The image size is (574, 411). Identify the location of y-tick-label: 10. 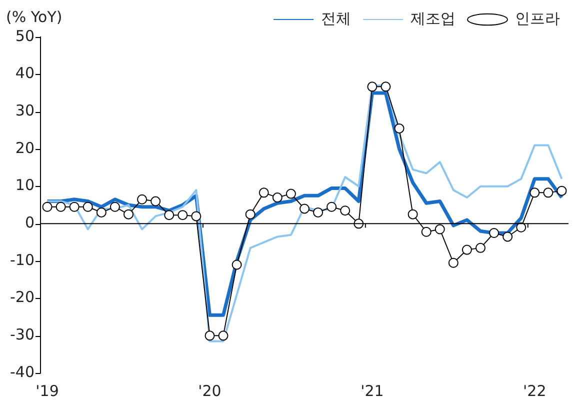
(24, 185).